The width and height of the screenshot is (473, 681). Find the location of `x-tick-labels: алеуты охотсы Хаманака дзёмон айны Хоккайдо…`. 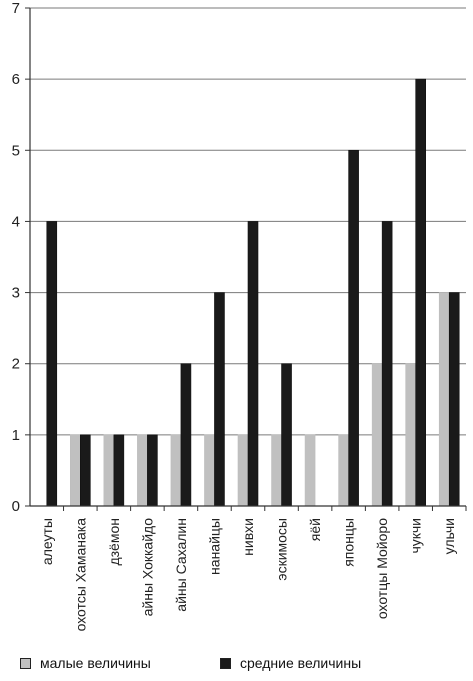

x-tick-labels: алеуты охотсы Хаманака дзёмон айны Хоккайдо… is located at coordinates (248, 575).